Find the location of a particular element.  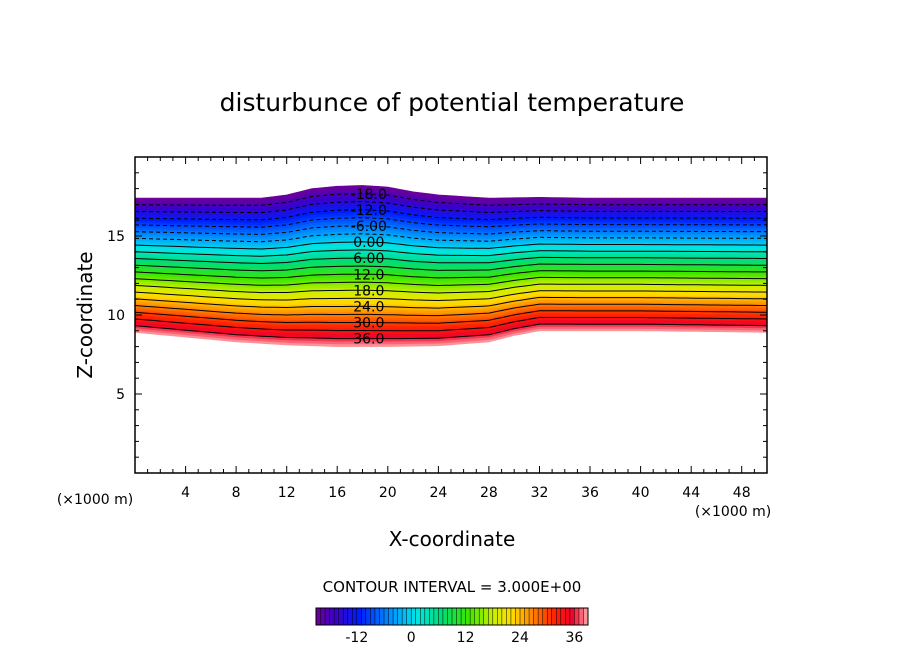

colorbar-tick-label: 24 is located at coordinates (520, 638).